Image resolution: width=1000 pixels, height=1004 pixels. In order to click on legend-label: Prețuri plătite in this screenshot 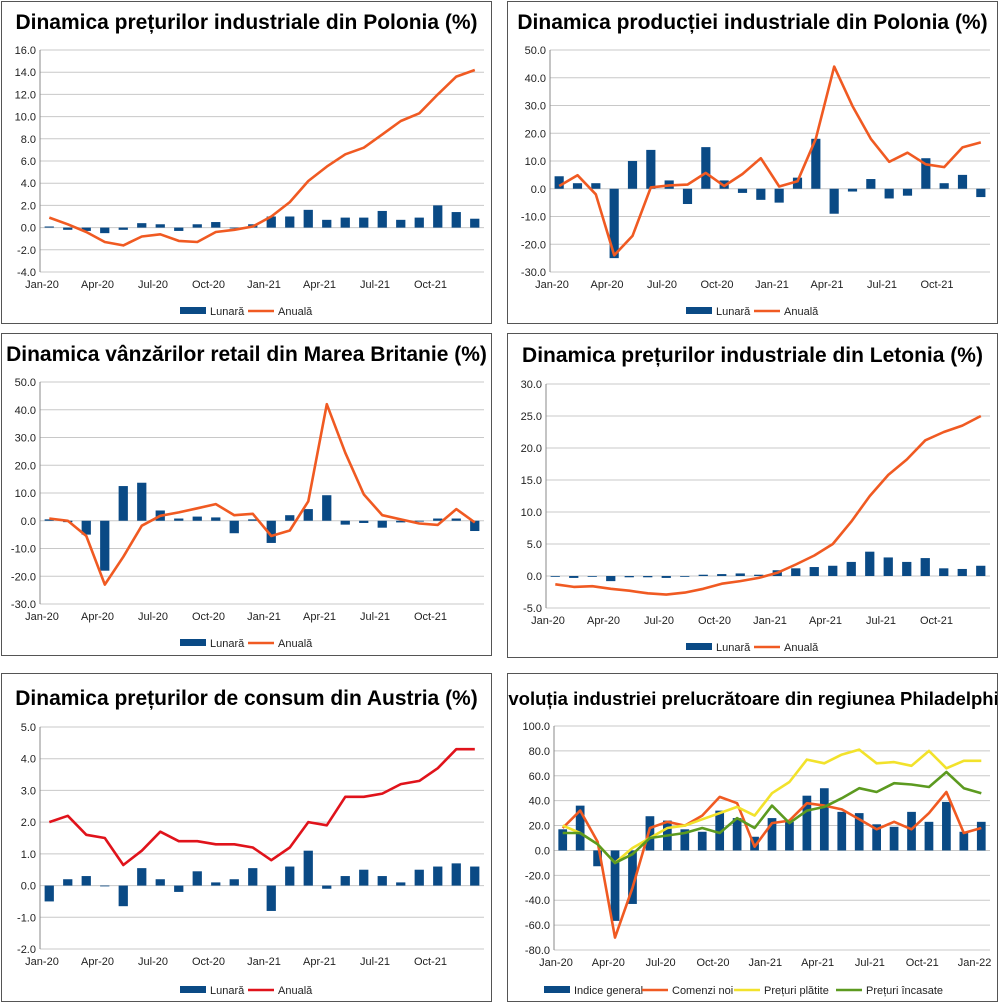, I will do `click(796, 991)`.